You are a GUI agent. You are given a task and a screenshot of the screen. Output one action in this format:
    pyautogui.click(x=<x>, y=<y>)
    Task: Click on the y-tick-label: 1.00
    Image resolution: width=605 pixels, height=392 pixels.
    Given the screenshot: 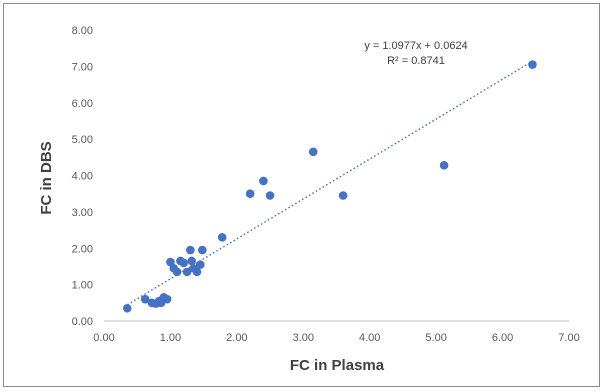 What is the action you would take?
    pyautogui.click(x=82, y=286)
    